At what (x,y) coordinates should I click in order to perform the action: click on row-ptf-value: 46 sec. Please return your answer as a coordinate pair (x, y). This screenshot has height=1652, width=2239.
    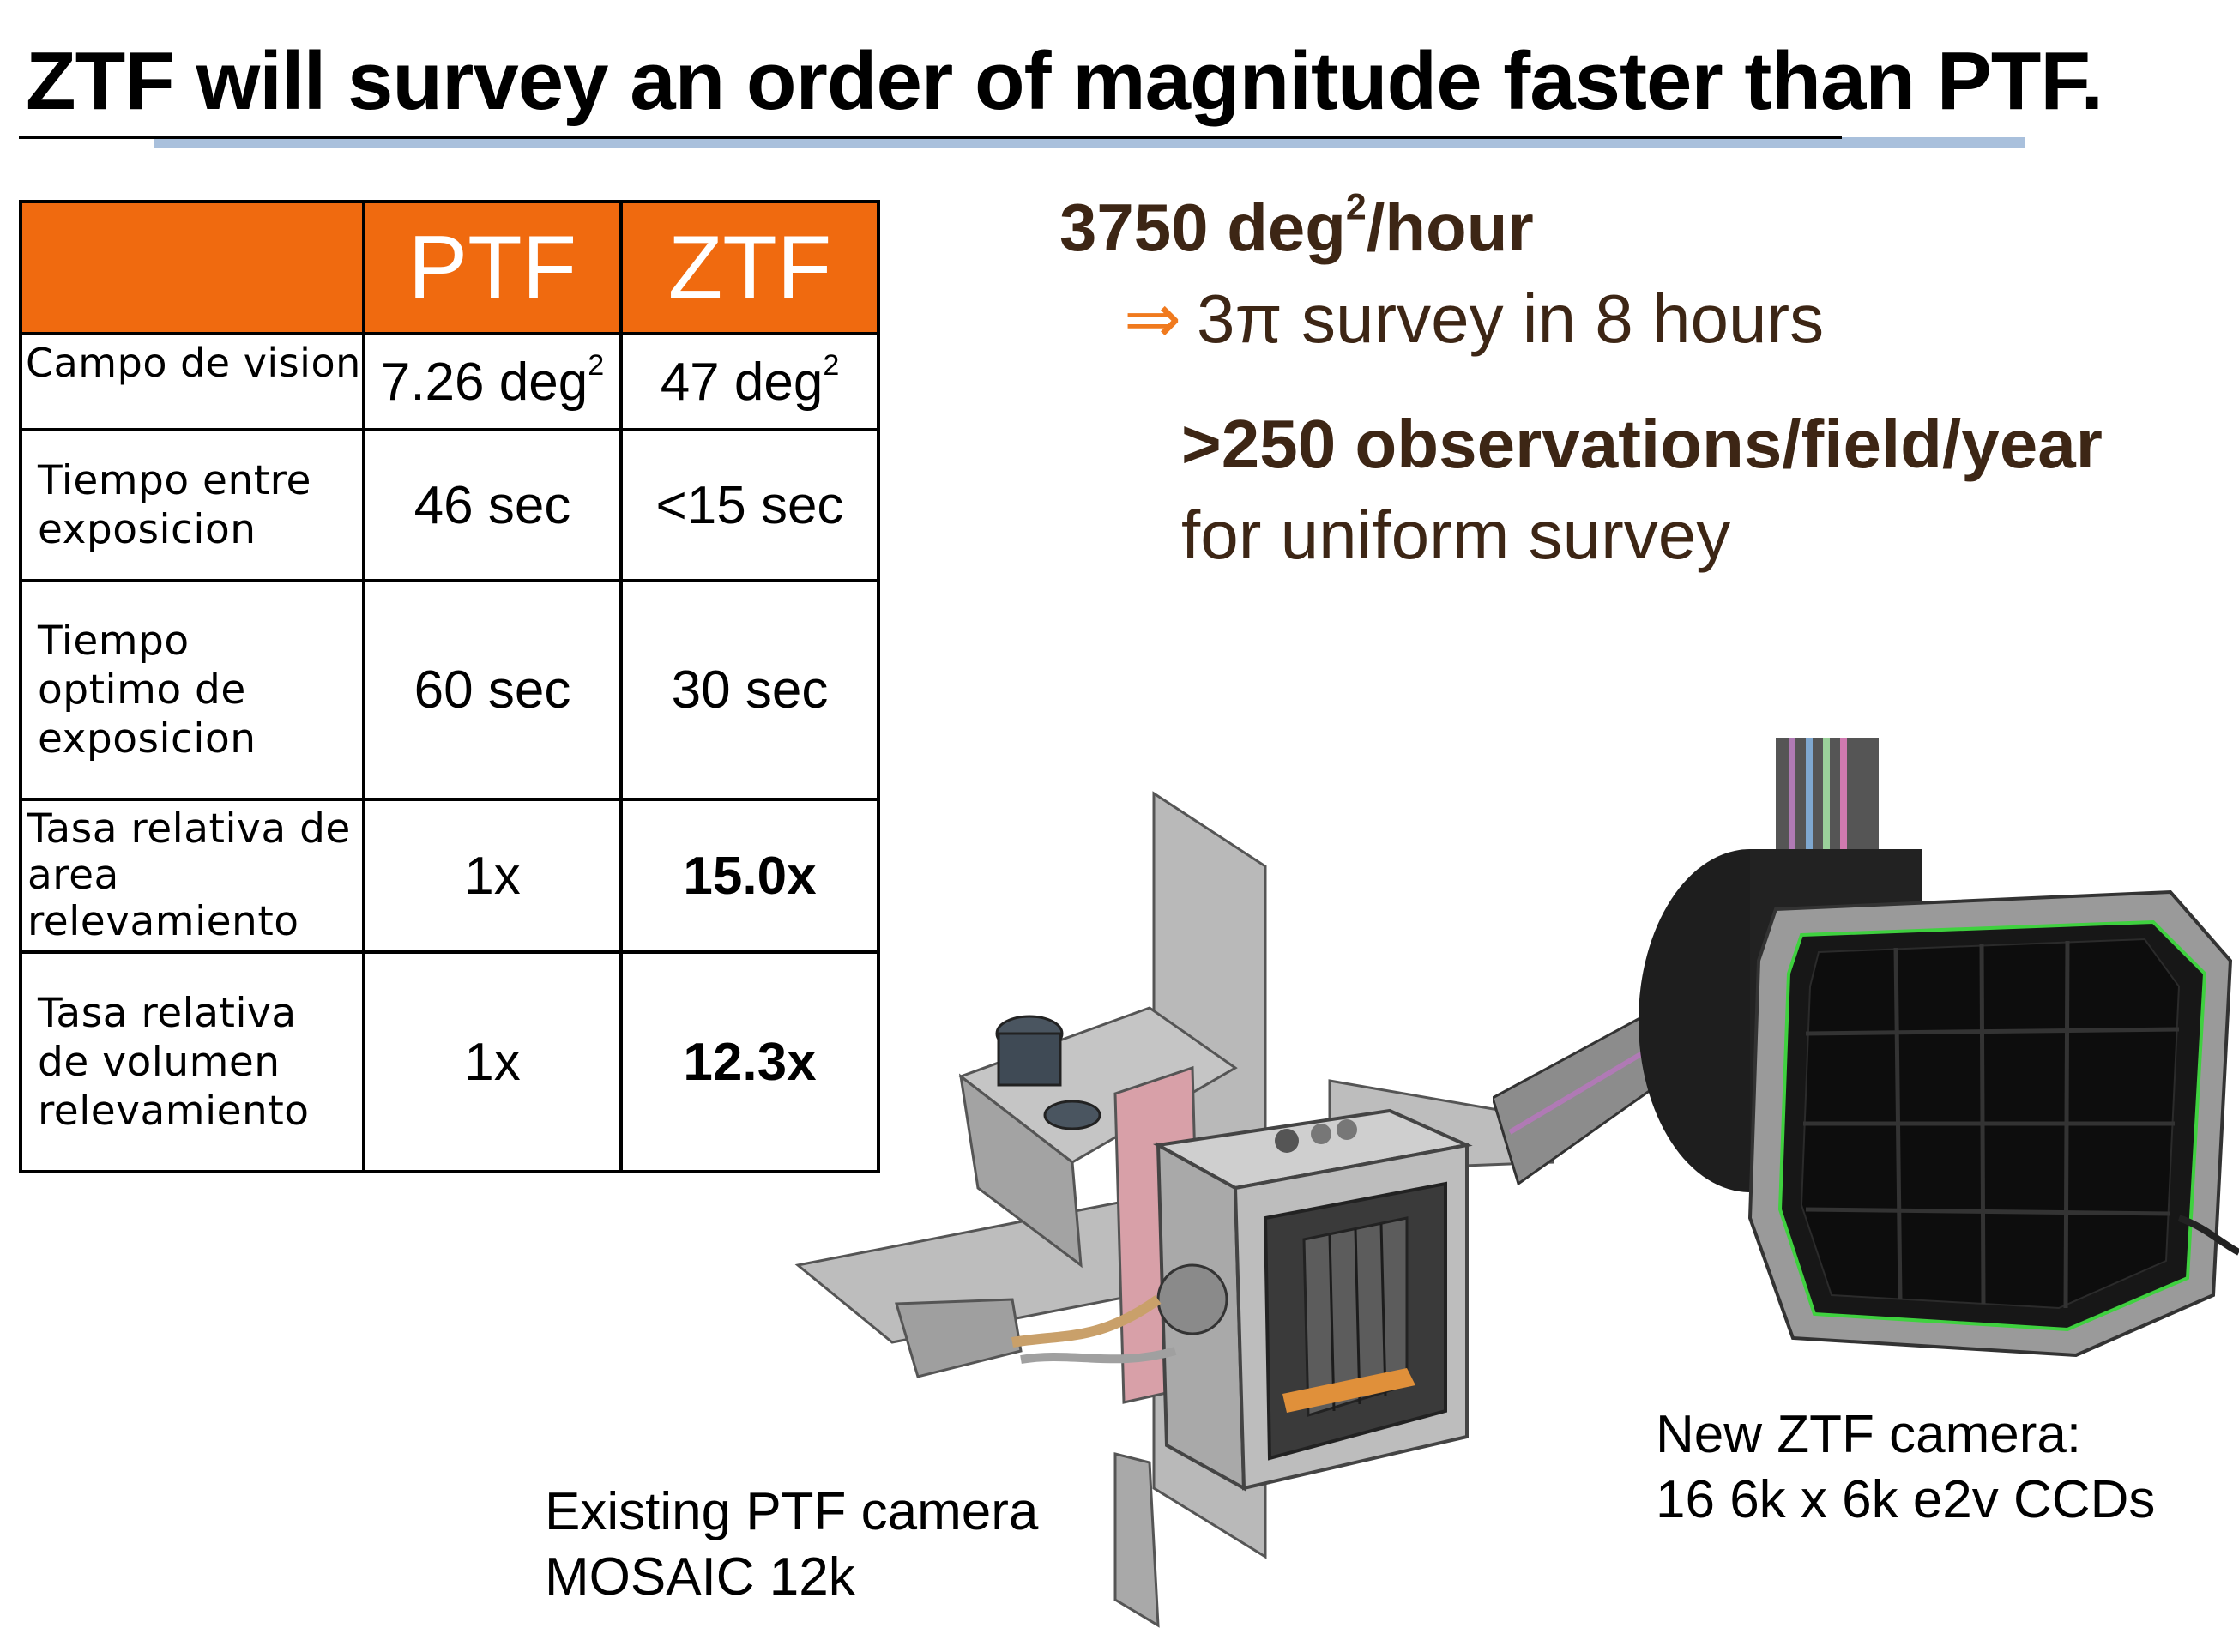
    Looking at the image, I should click on (493, 505).